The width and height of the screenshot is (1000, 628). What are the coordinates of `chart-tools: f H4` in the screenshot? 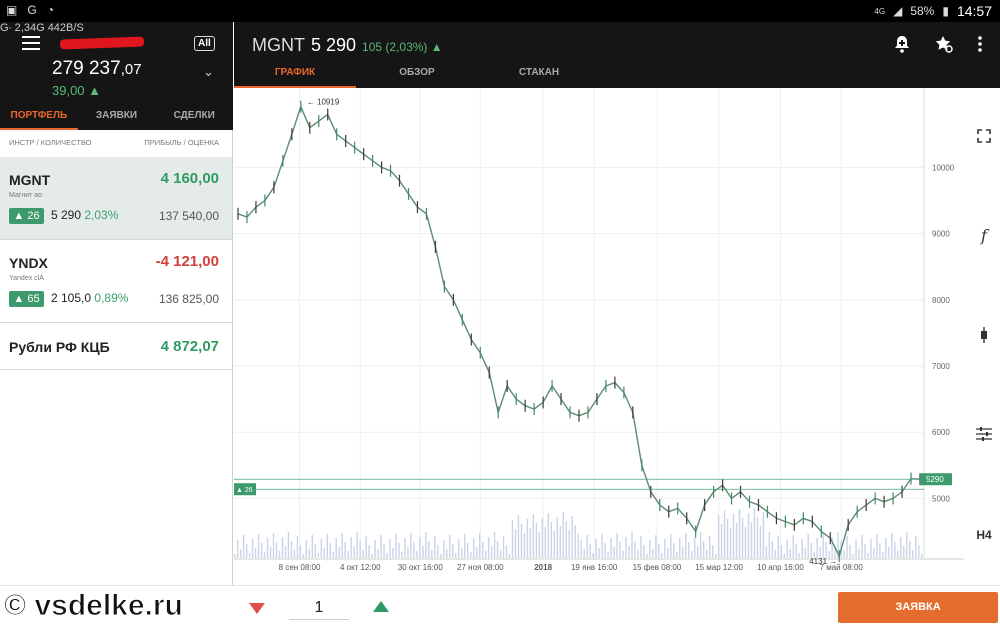 It's located at (982, 338).